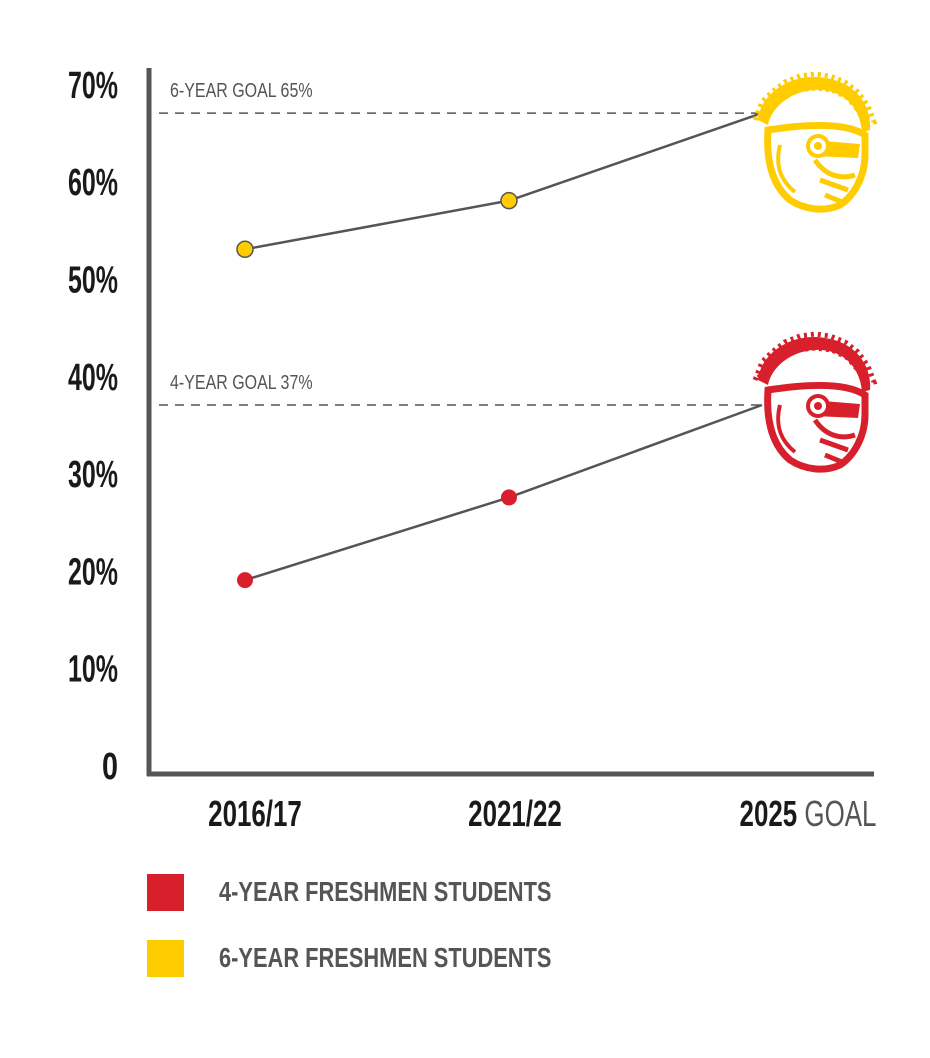 This screenshot has height=1058, width=930. I want to click on goal-reference-label: 4-YEAR GOAL 37%, so click(241, 382).